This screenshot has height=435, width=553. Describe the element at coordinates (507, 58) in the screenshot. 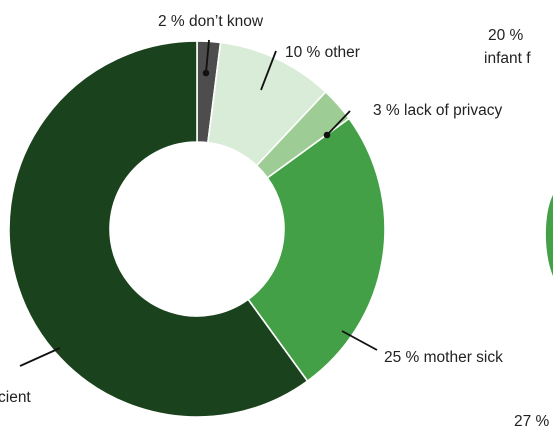

I see `second-chart-label-infant: infant f` at that location.